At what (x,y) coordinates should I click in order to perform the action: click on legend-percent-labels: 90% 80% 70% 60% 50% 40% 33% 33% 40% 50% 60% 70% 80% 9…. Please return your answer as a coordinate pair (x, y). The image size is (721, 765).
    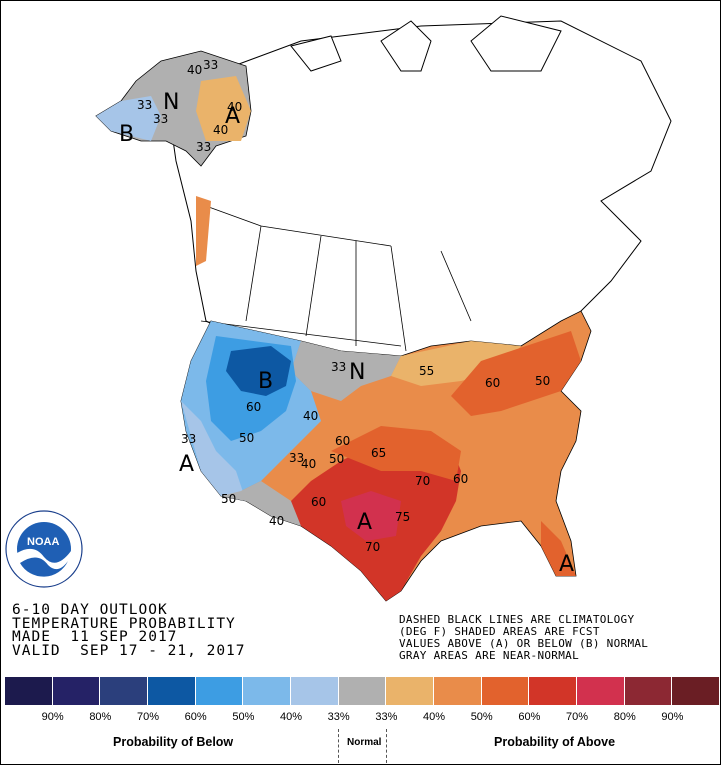
    Looking at the image, I should click on (362, 717).